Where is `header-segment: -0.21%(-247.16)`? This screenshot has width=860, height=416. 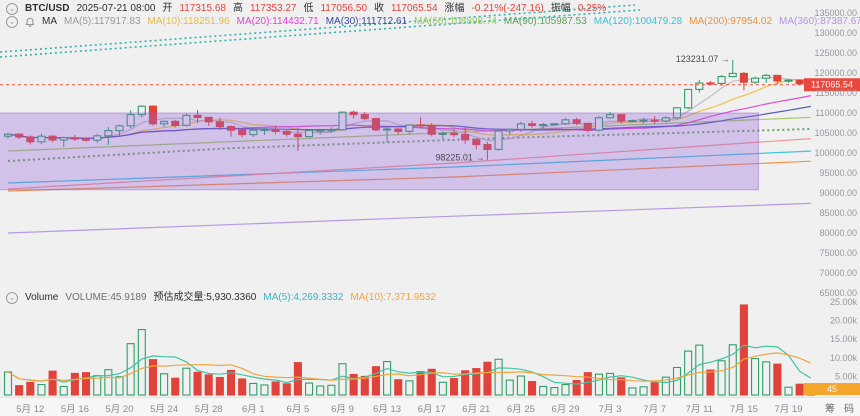 header-segment: -0.21%(-247.16) is located at coordinates (507, 8).